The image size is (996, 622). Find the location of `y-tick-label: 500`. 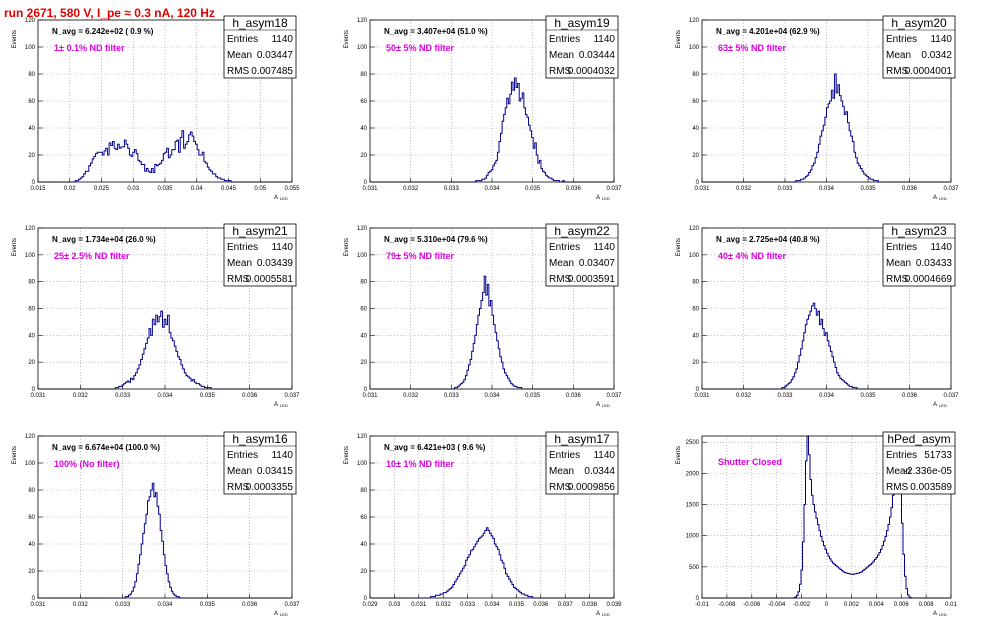

y-tick-label: 500 is located at coordinates (694, 568).